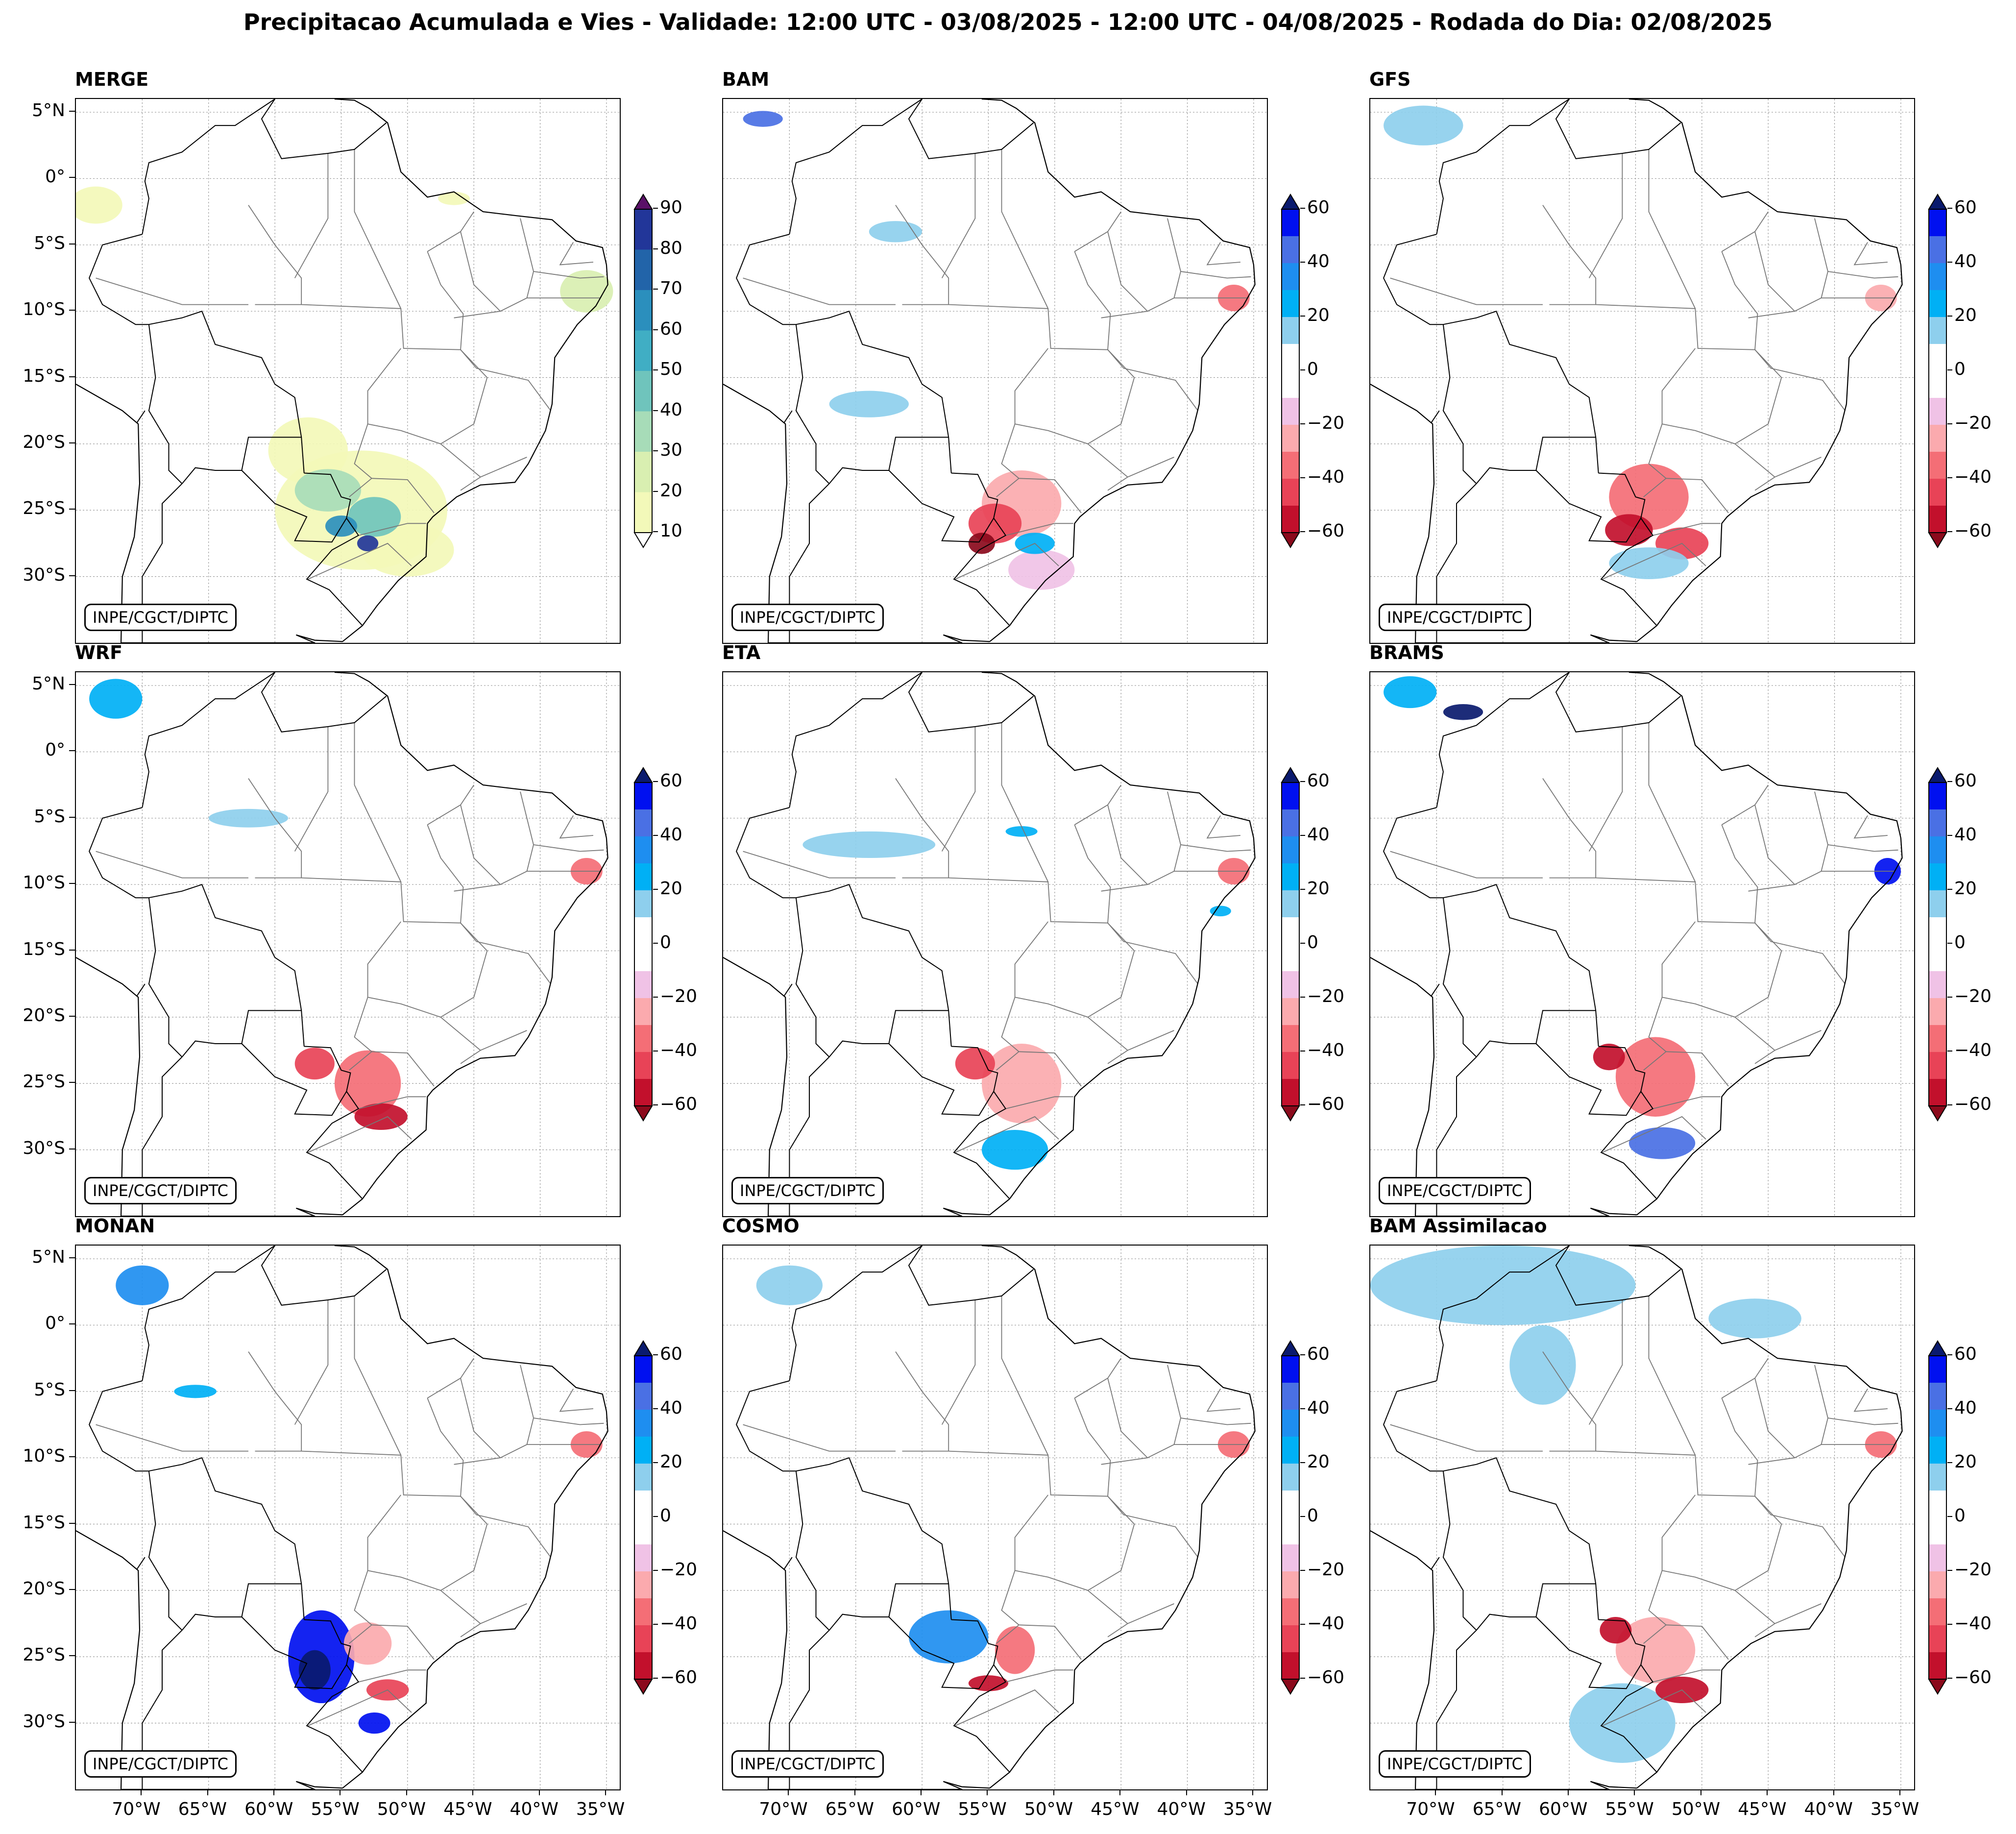 The width and height of the screenshot is (2016, 1834). I want to click on colorbar-tick-label: 40, so click(1318, 835).